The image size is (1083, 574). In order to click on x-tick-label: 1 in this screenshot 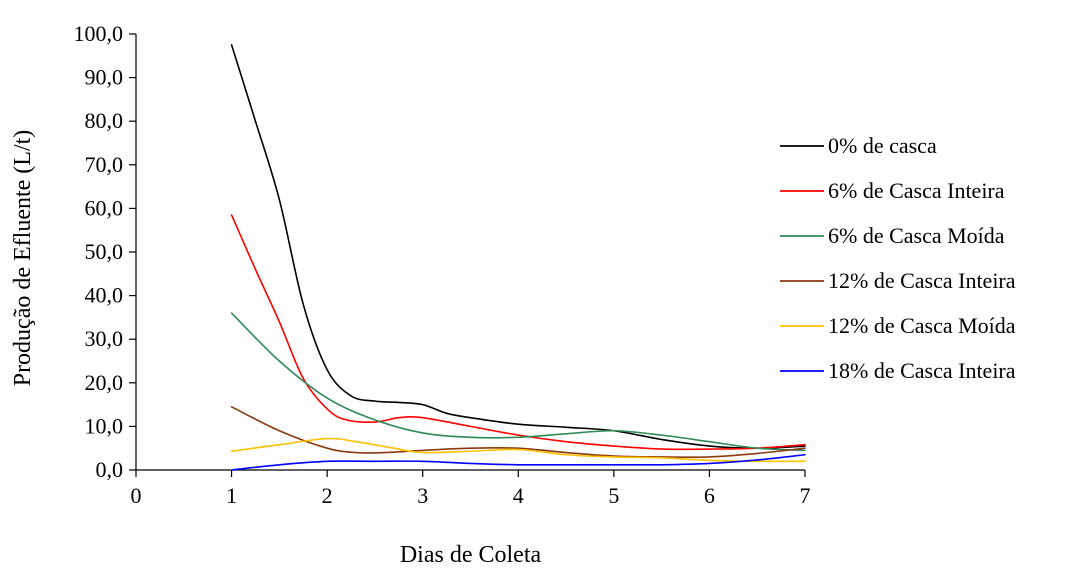, I will do `click(231, 495)`.